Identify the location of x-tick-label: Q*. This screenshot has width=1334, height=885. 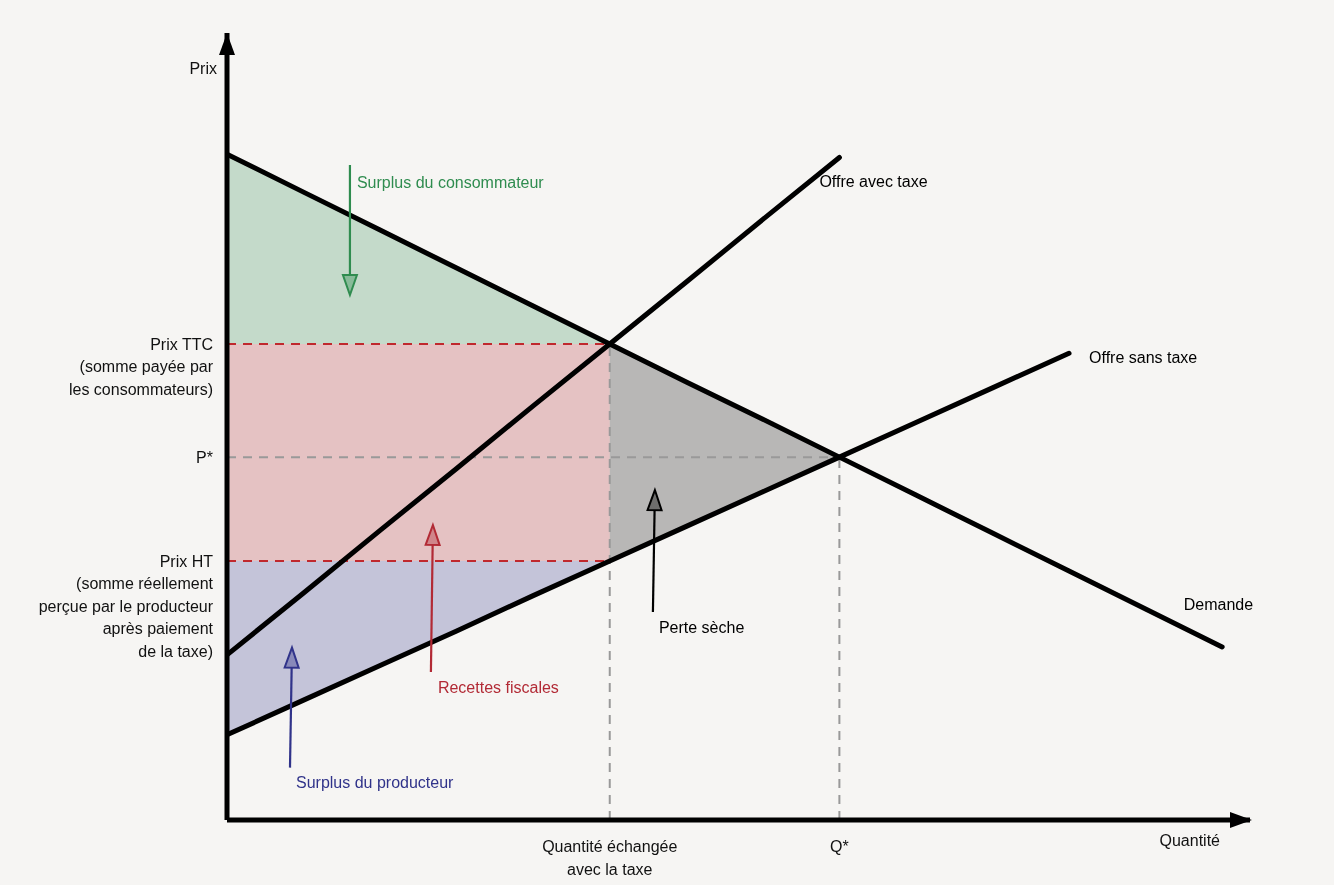
(839, 847).